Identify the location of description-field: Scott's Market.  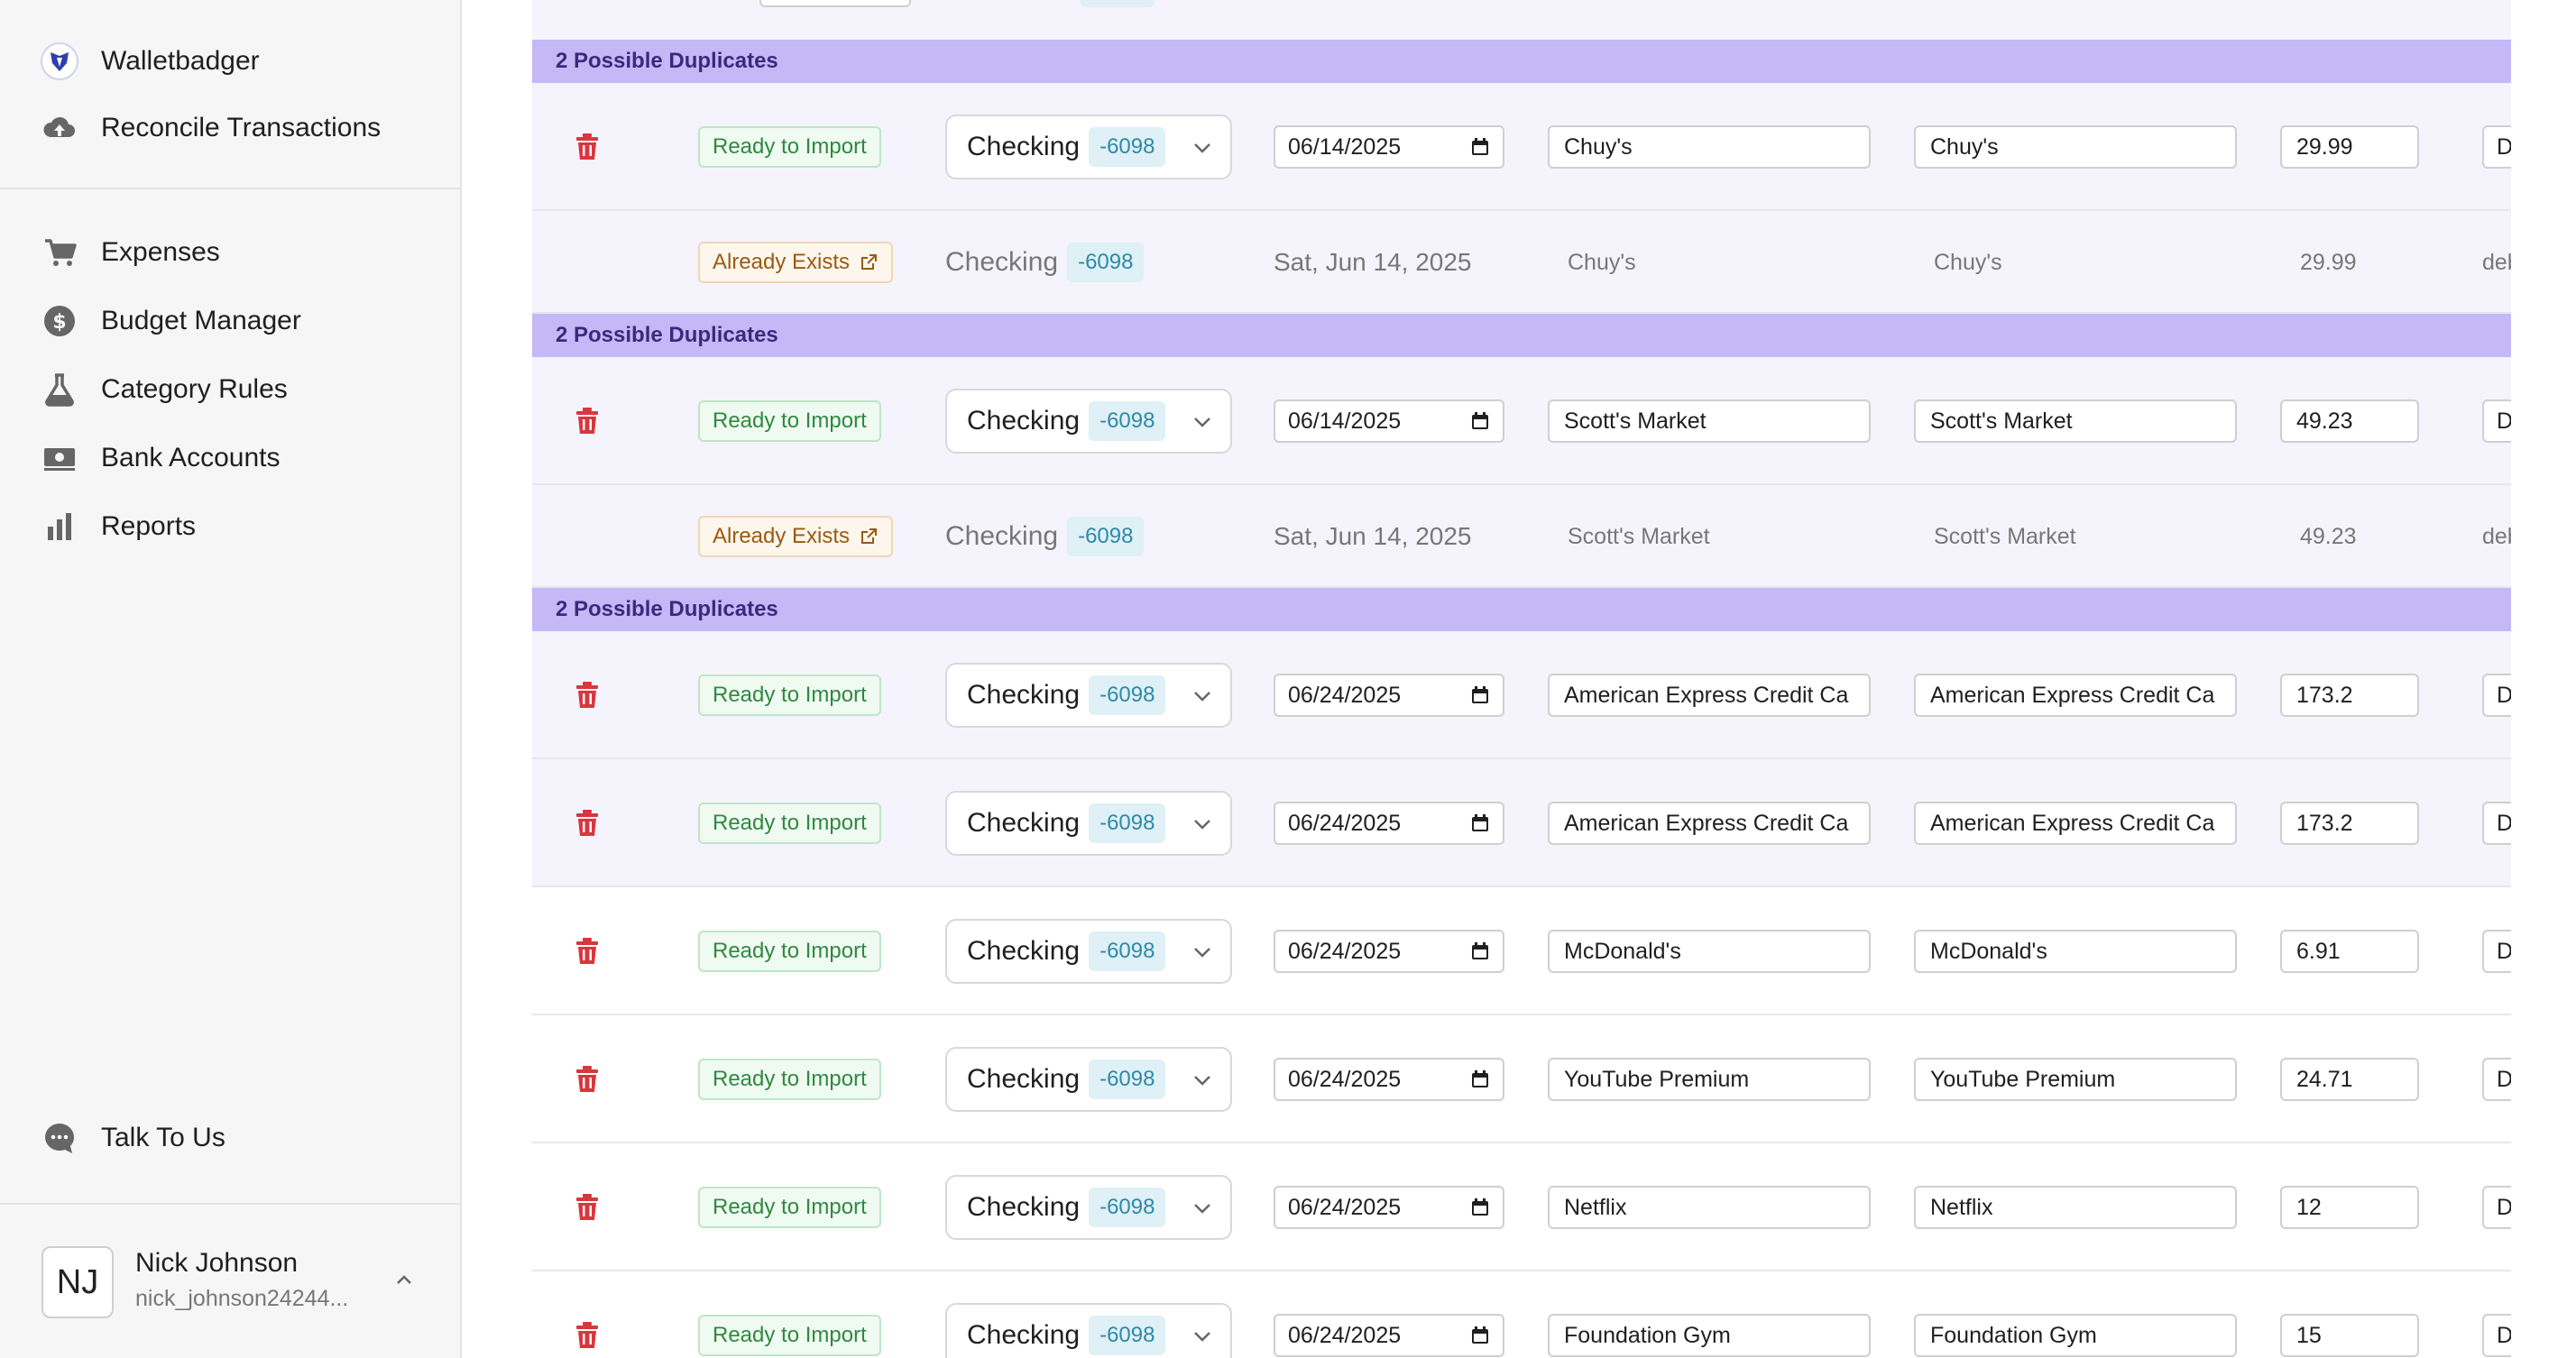
(2075, 421).